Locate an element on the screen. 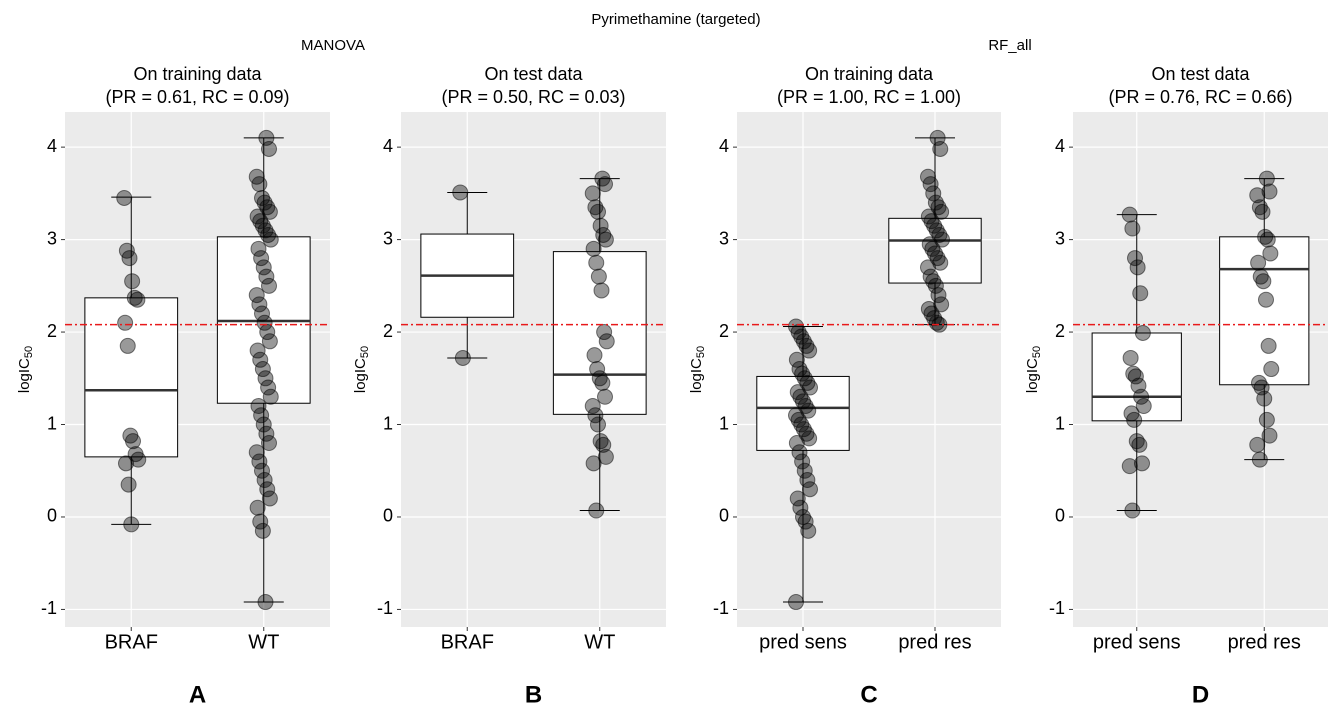 The image size is (1331, 708). figure-title: Pyrimethamine (targeted) is located at coordinates (675, 19).